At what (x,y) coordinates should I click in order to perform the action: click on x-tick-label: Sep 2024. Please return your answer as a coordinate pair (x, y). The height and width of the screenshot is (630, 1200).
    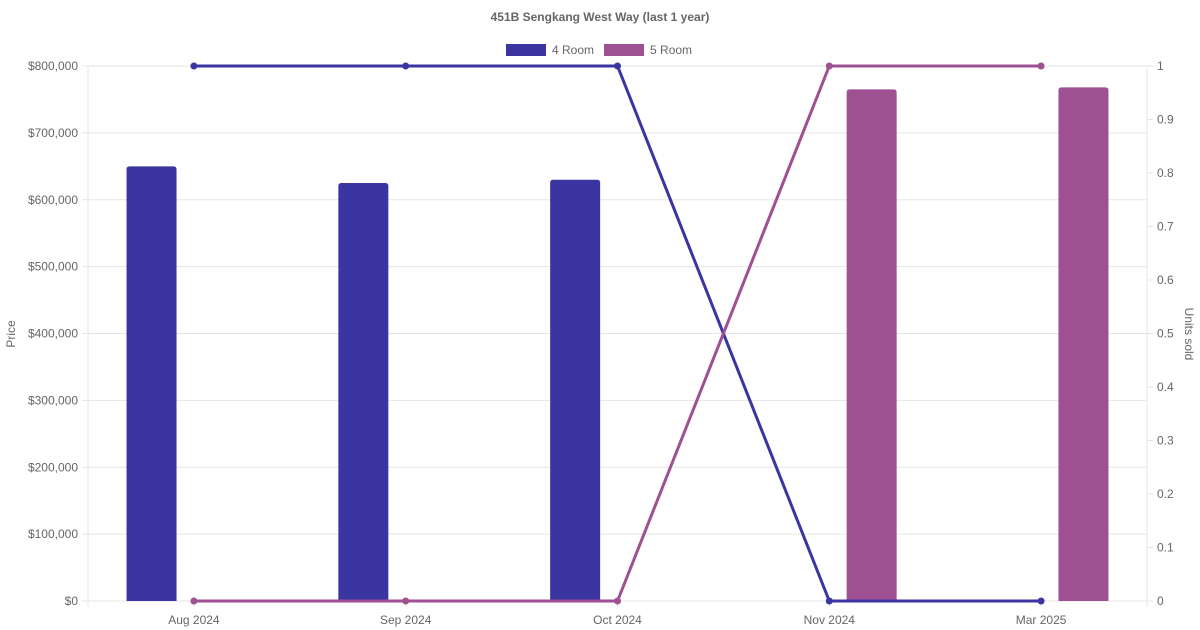
    Looking at the image, I should click on (406, 620).